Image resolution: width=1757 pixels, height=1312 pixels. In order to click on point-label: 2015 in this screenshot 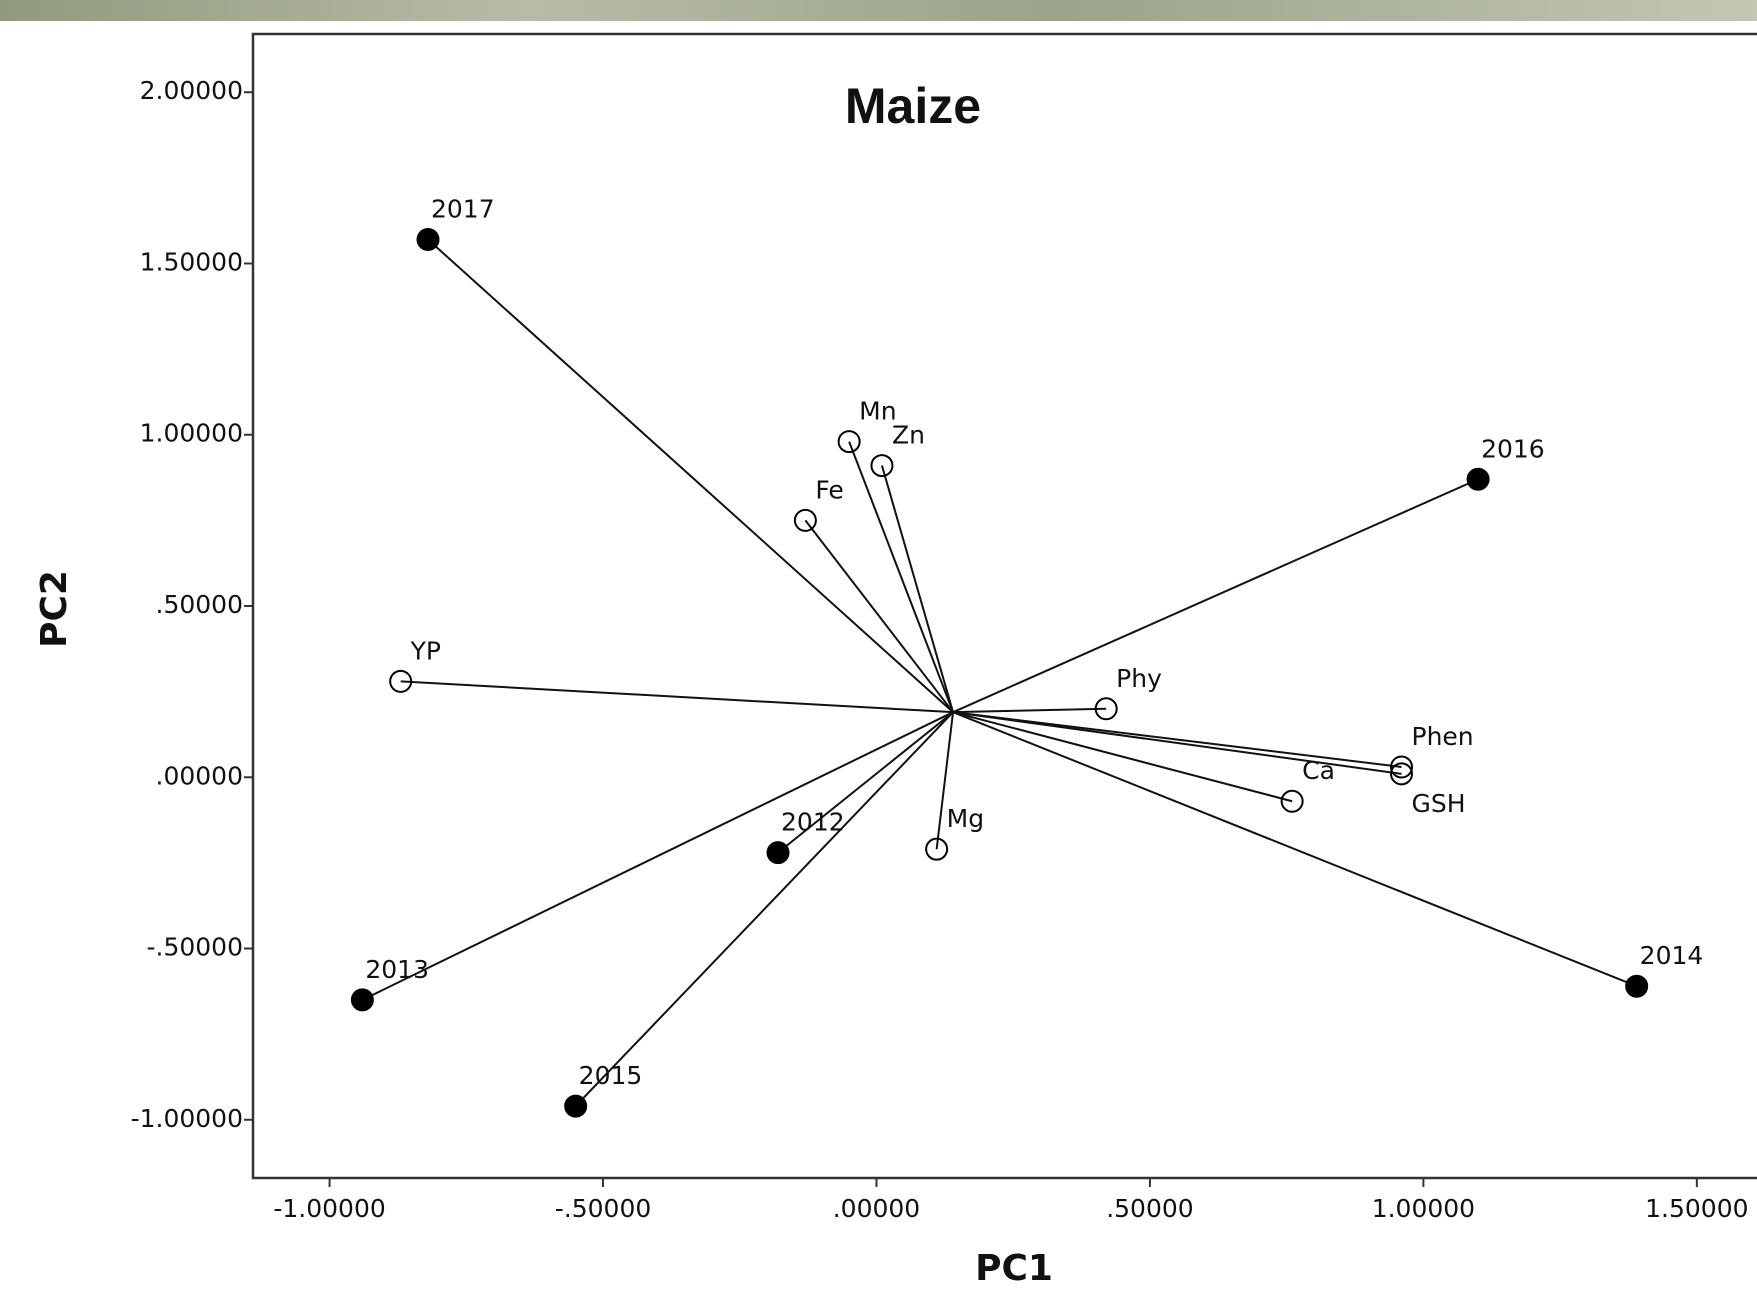, I will do `click(611, 1075)`.